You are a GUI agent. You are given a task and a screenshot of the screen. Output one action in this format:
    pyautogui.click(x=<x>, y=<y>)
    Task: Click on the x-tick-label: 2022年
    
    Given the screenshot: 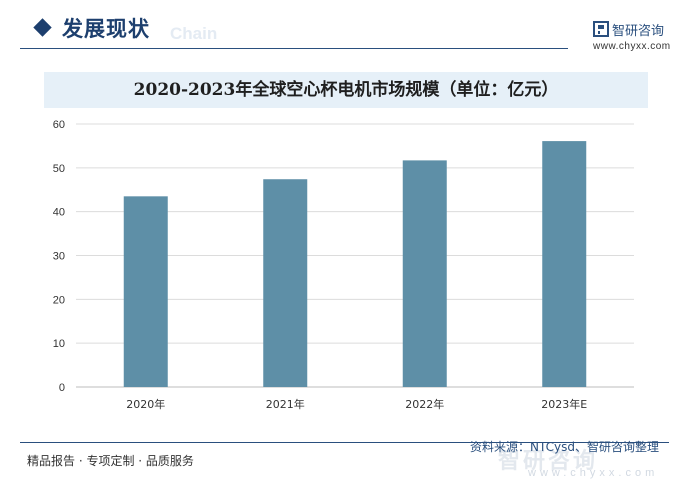 What is the action you would take?
    pyautogui.click(x=424, y=404)
    